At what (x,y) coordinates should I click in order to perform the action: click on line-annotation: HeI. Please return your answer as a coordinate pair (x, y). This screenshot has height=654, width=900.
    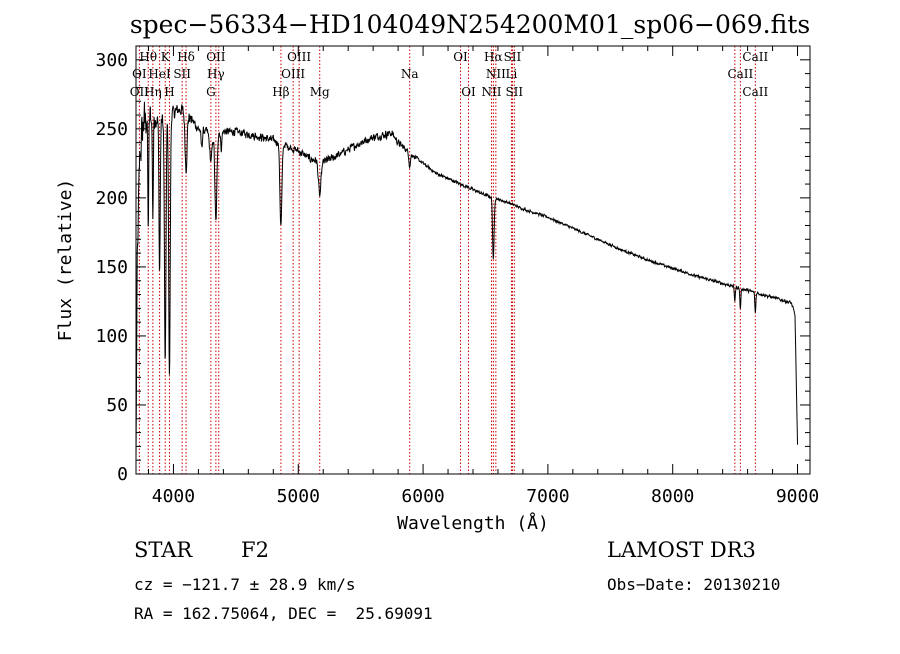
    Looking at the image, I should click on (159, 74).